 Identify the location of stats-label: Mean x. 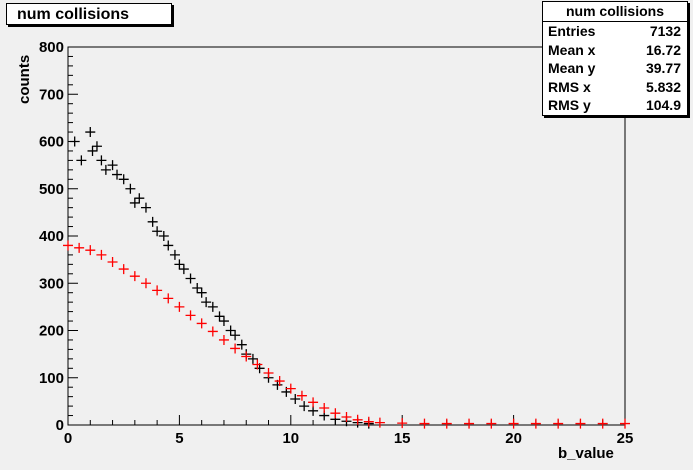
(572, 49).